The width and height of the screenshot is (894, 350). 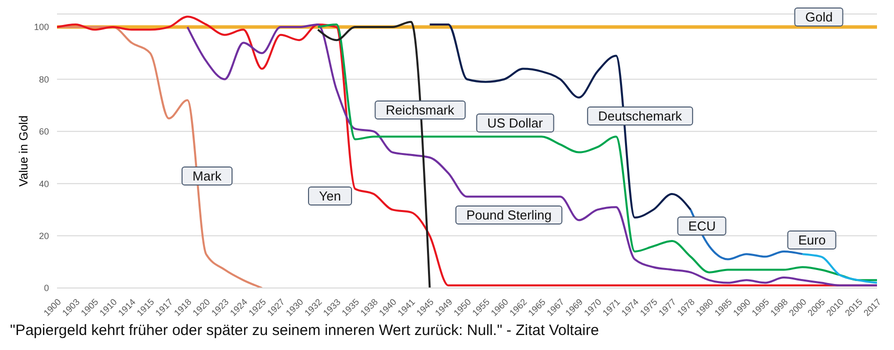 I want to click on series-label: Pound Sterling, so click(x=509, y=215).